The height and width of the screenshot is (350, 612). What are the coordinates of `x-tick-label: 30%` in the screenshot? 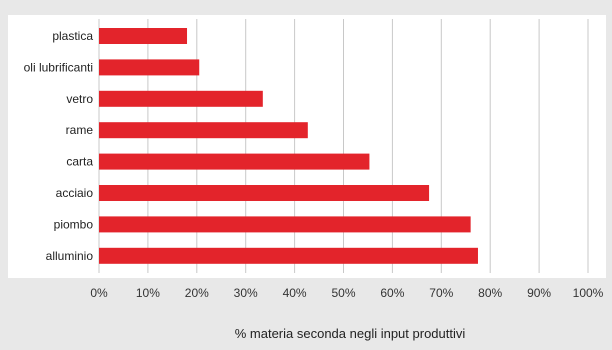 It's located at (246, 293).